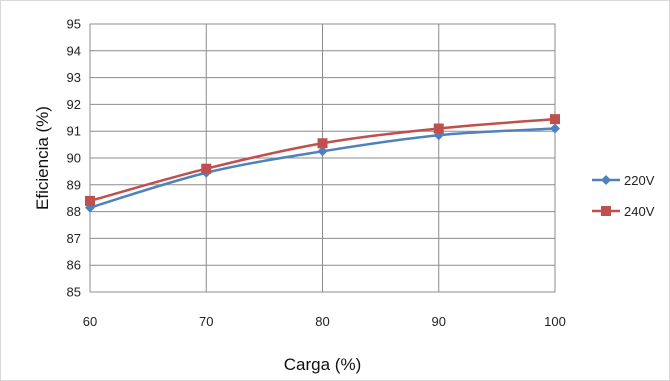 The width and height of the screenshot is (670, 381). Describe the element at coordinates (555, 321) in the screenshot. I see `x-tick-label: 100` at that location.